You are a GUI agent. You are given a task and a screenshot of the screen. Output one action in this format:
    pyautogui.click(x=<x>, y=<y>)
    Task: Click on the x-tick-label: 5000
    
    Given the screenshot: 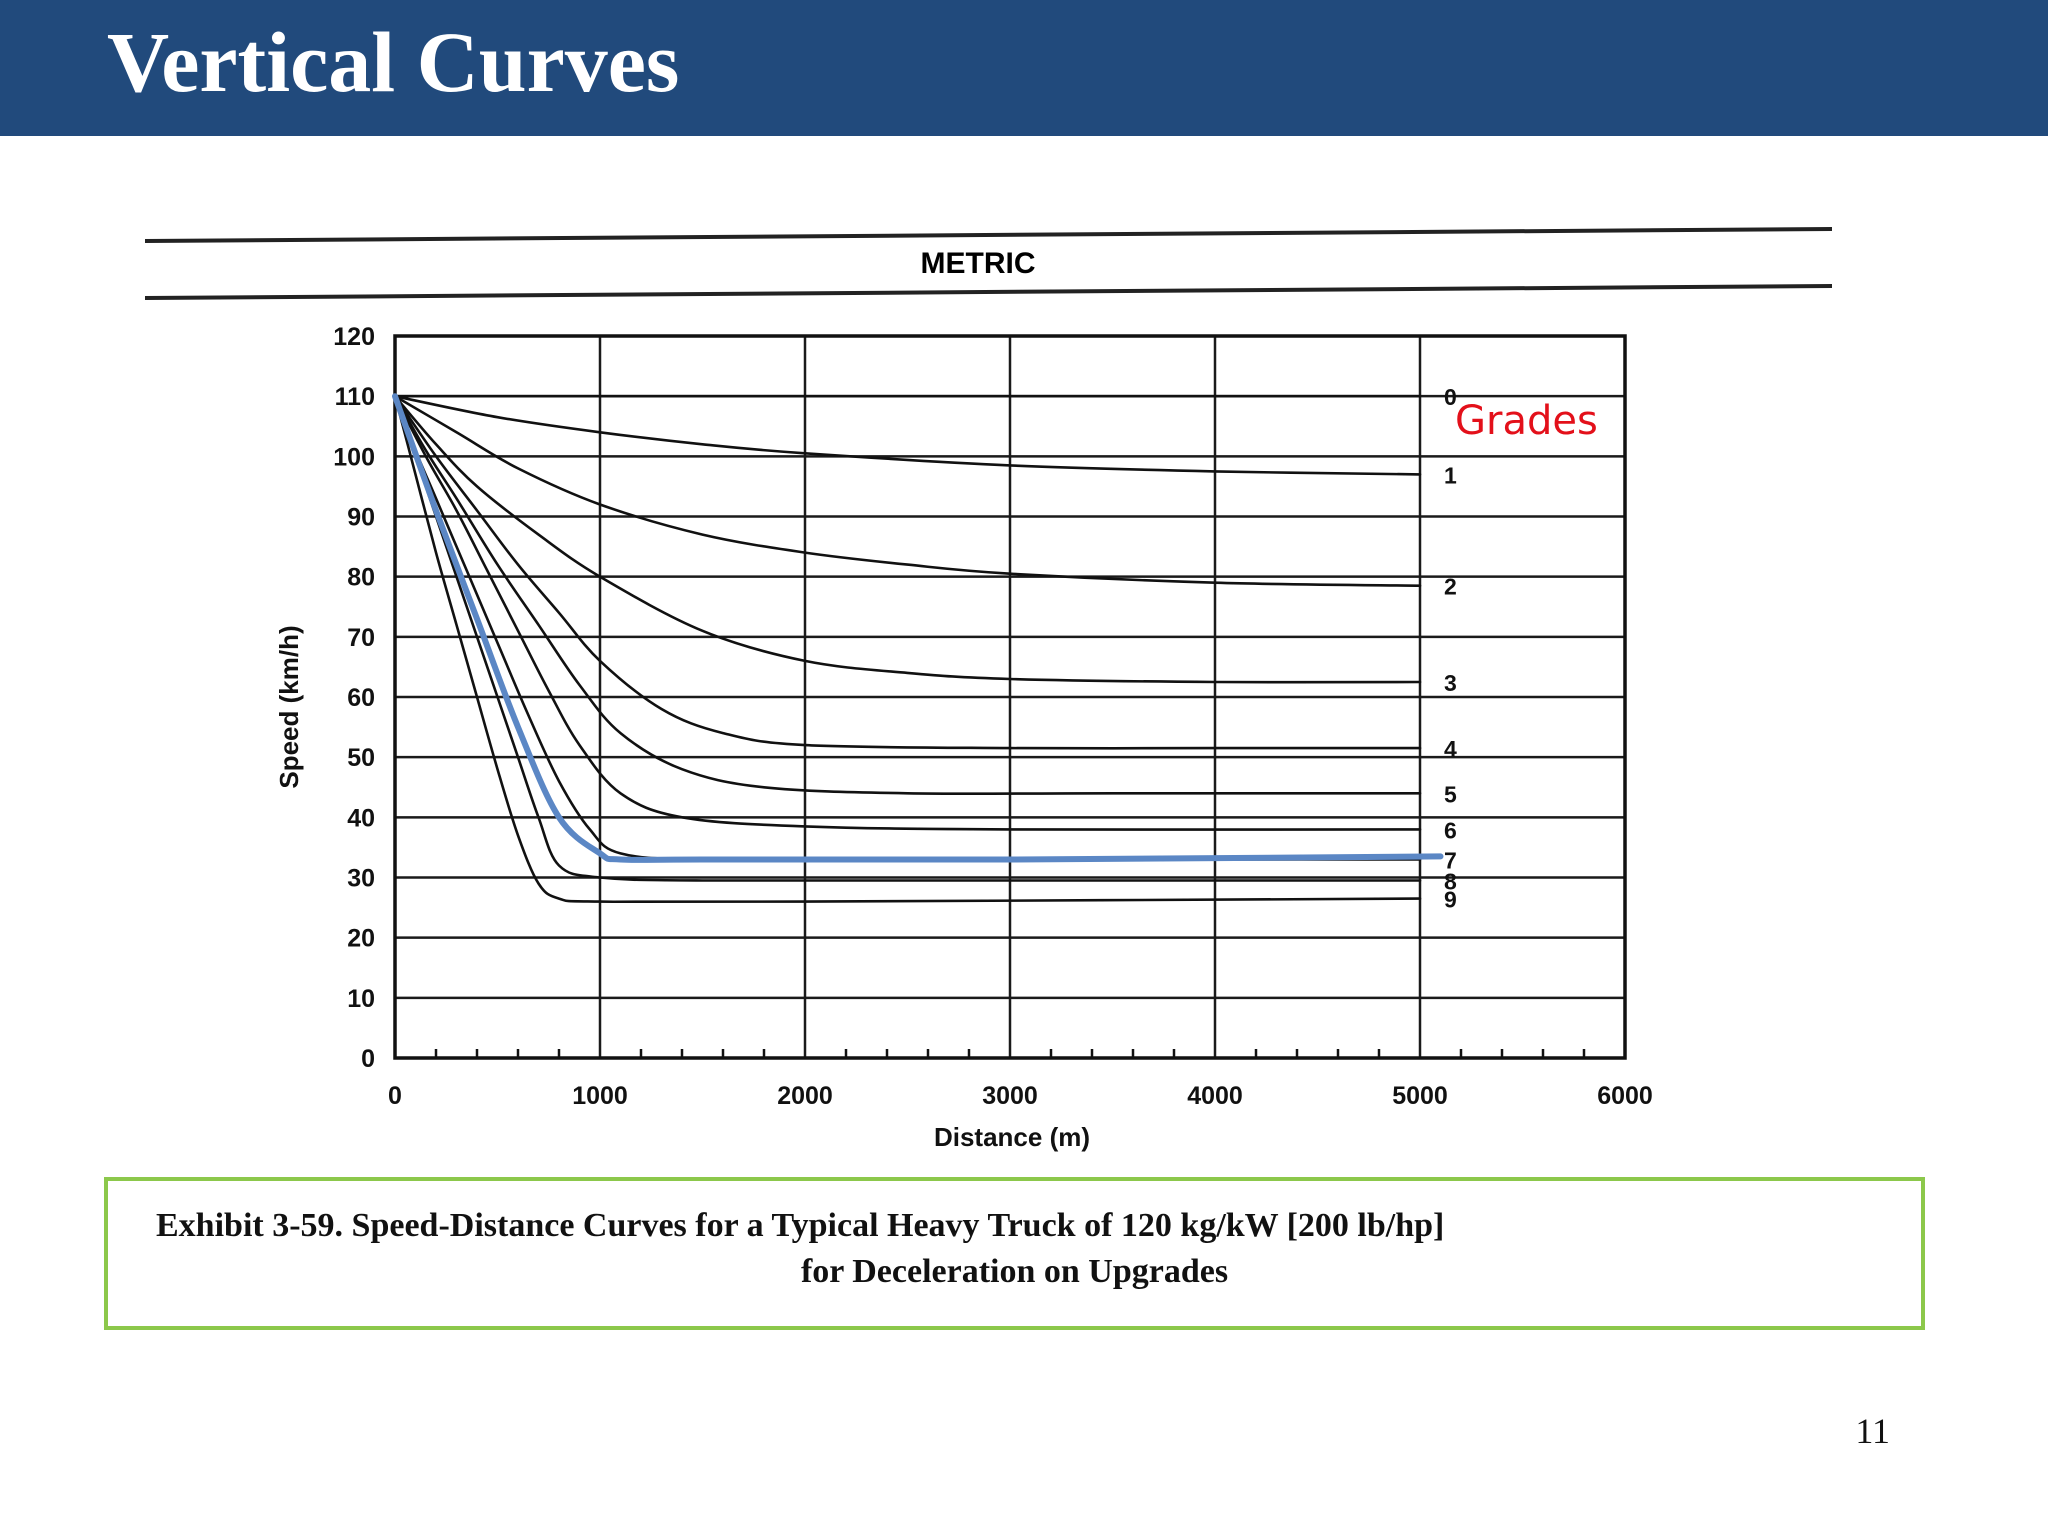 What is the action you would take?
    pyautogui.click(x=1420, y=1096)
    